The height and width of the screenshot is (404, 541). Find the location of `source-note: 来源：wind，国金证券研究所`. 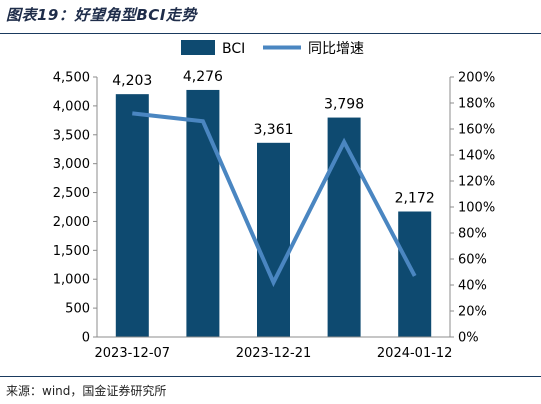

source-note: 来源：wind，国金证券研究所 is located at coordinates (86, 391).